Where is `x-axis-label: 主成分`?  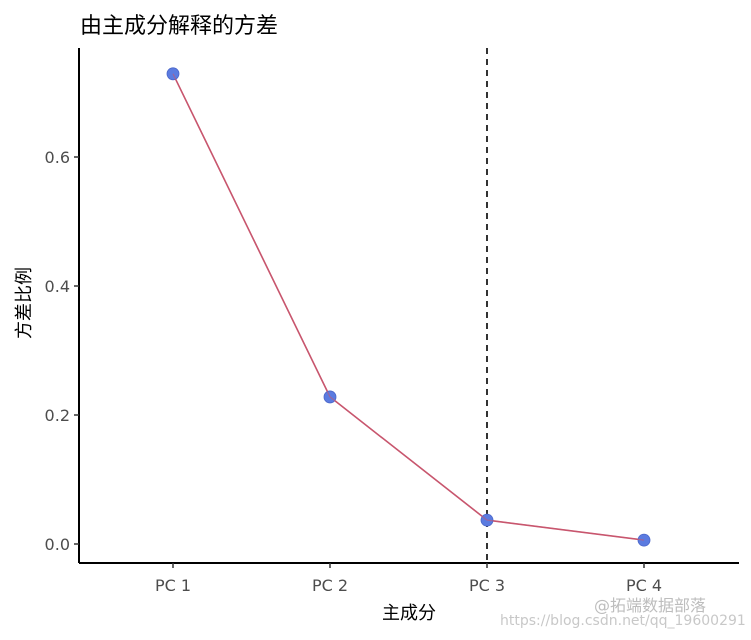 x-axis-label: 主成分 is located at coordinates (409, 613).